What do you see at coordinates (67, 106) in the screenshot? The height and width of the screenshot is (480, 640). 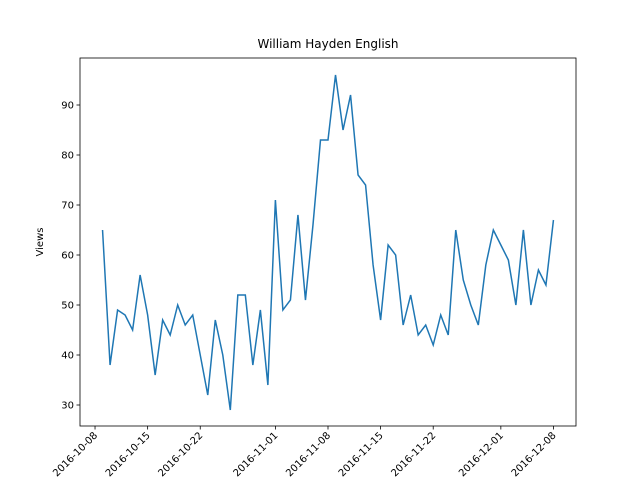 I see `y-tick-label: 90` at bounding box center [67, 106].